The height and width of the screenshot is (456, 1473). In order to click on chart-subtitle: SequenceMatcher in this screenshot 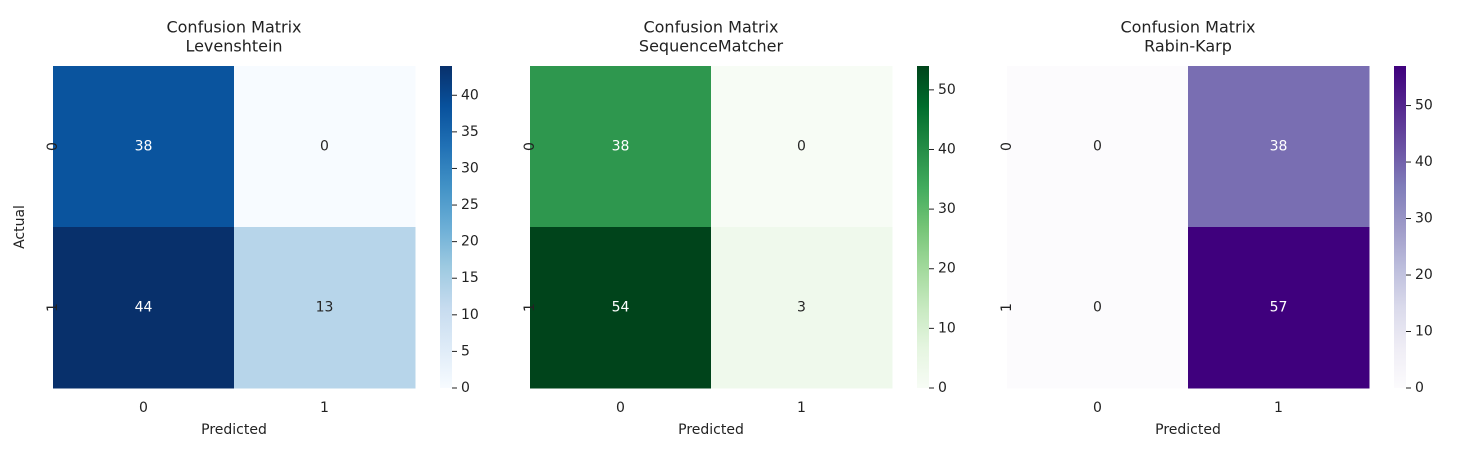, I will do `click(711, 46)`.